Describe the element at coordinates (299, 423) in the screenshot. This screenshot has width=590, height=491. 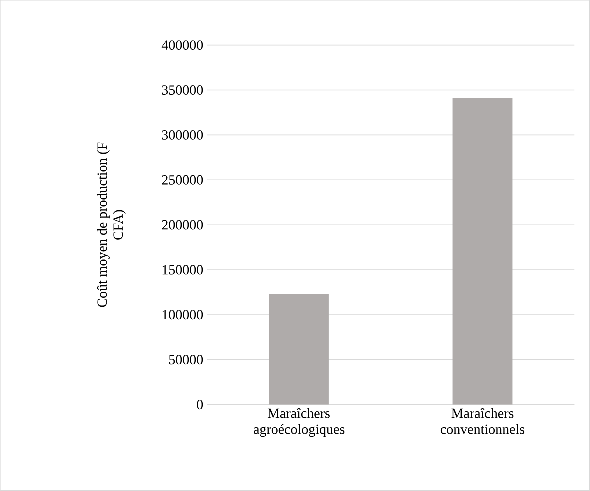
I see `x-tick-label: Maraîchers agroécologiques` at that location.